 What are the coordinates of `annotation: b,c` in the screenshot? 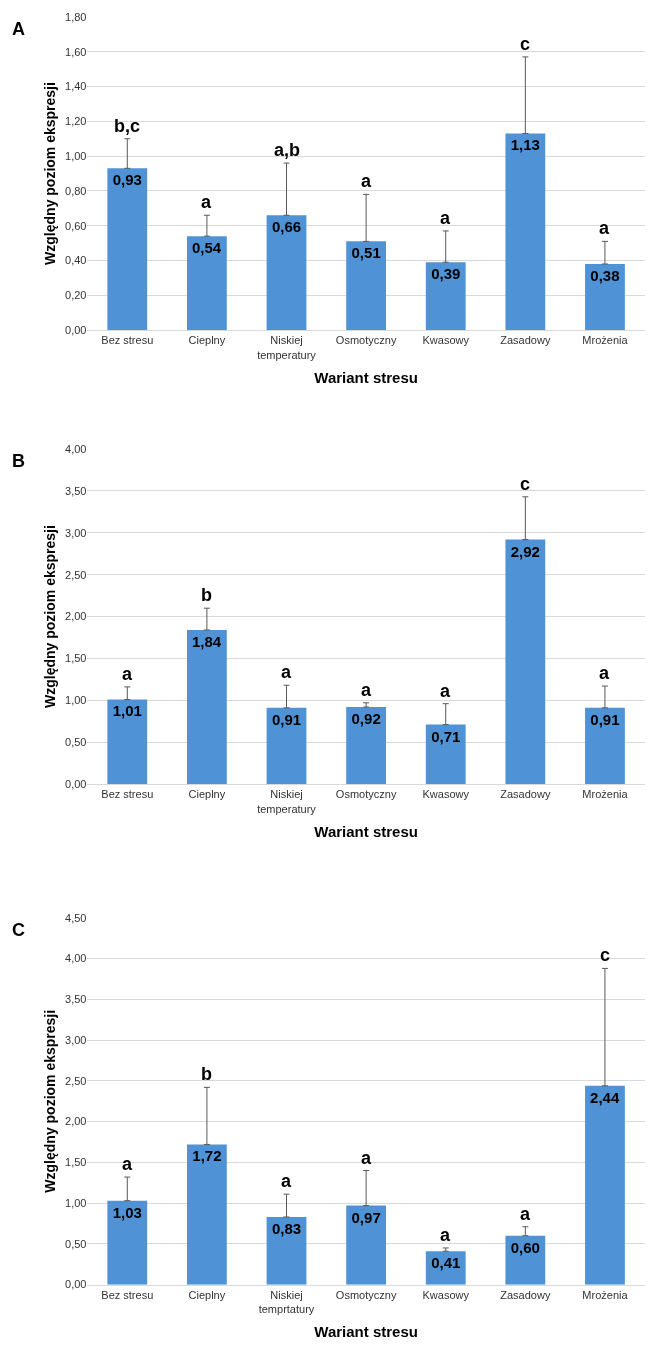 It's located at (127, 126).